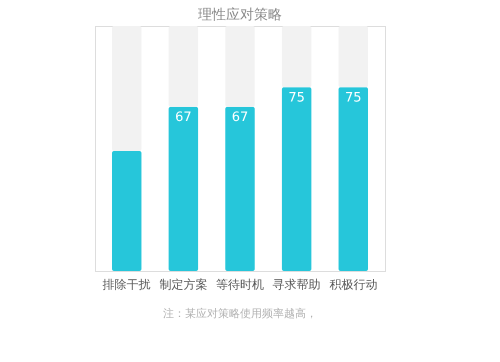 Image resolution: width=500 pixels, height=362 pixels. Describe the element at coordinates (240, 313) in the screenshot. I see `text: 注：某应对策略使用频率越高，` at that location.